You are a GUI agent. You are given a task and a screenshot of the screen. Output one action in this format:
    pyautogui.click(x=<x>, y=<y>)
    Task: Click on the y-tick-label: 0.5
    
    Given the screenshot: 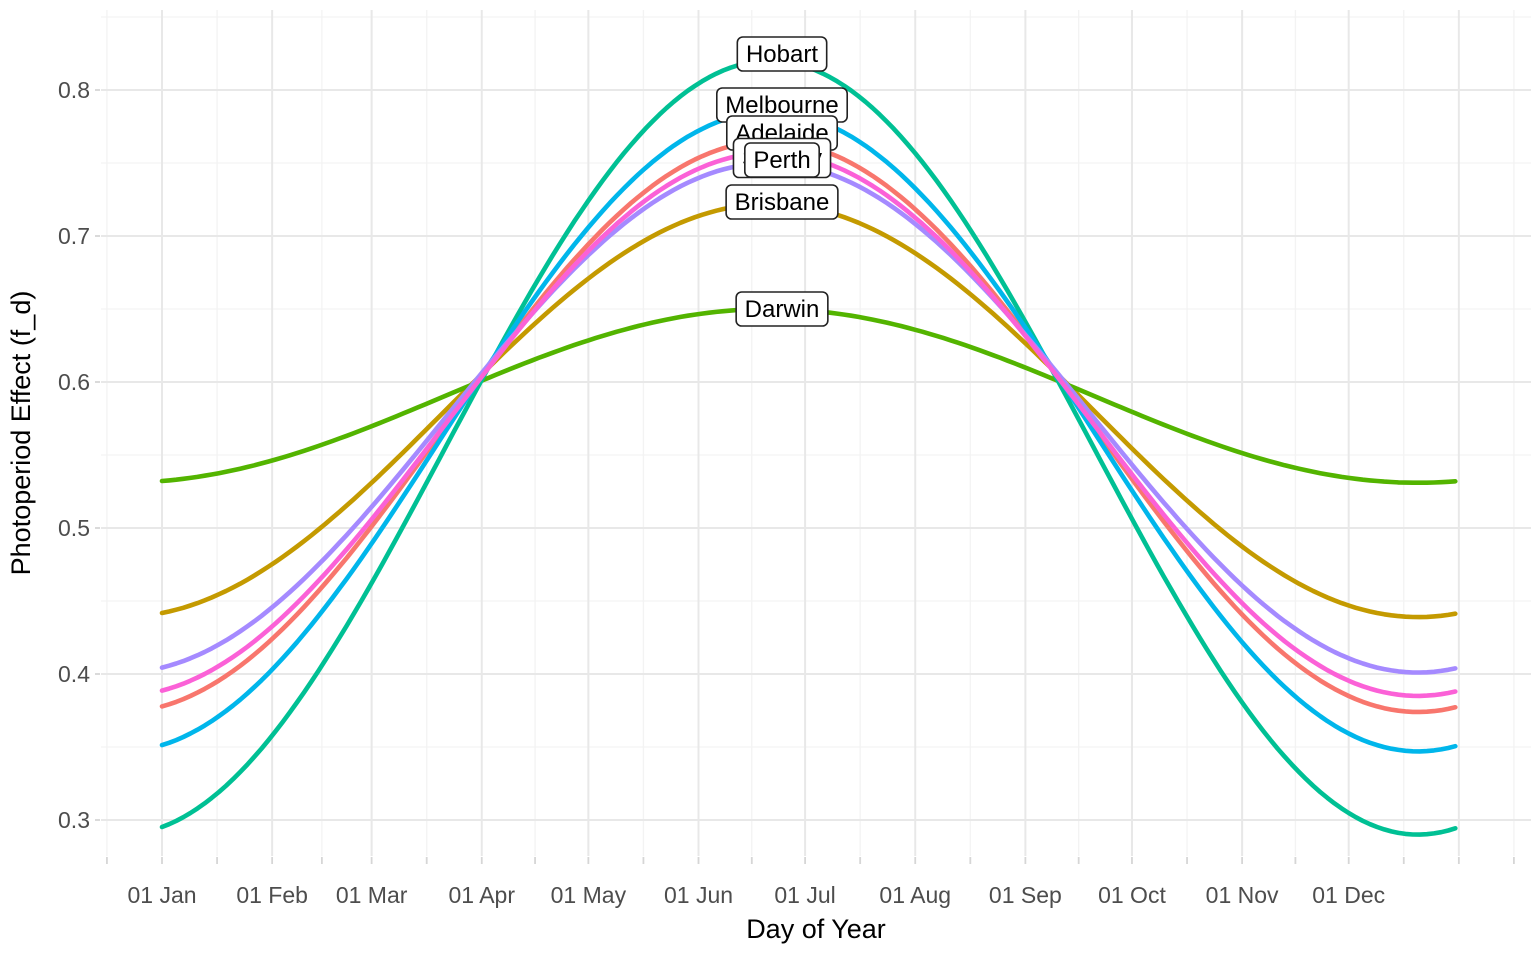 What is the action you would take?
    pyautogui.click(x=74, y=528)
    